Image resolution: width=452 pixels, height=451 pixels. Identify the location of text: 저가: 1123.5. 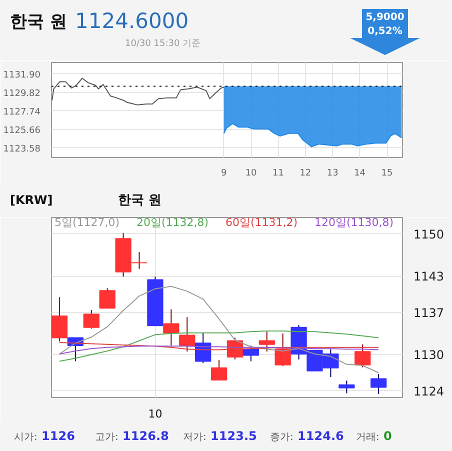
(220, 436).